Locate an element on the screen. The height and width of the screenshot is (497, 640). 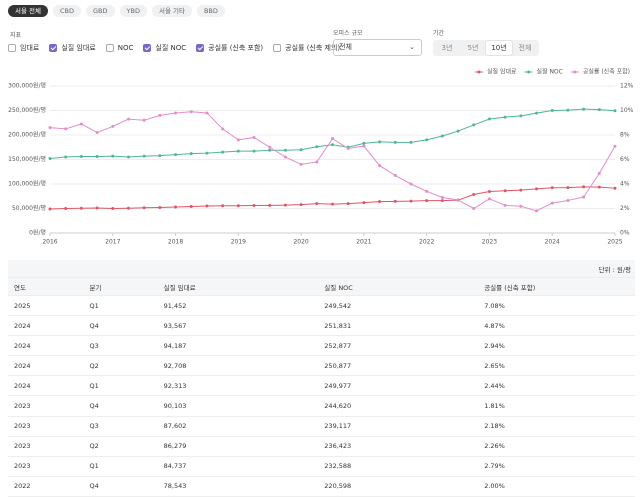
legend-dot is located at coordinates (528, 72).